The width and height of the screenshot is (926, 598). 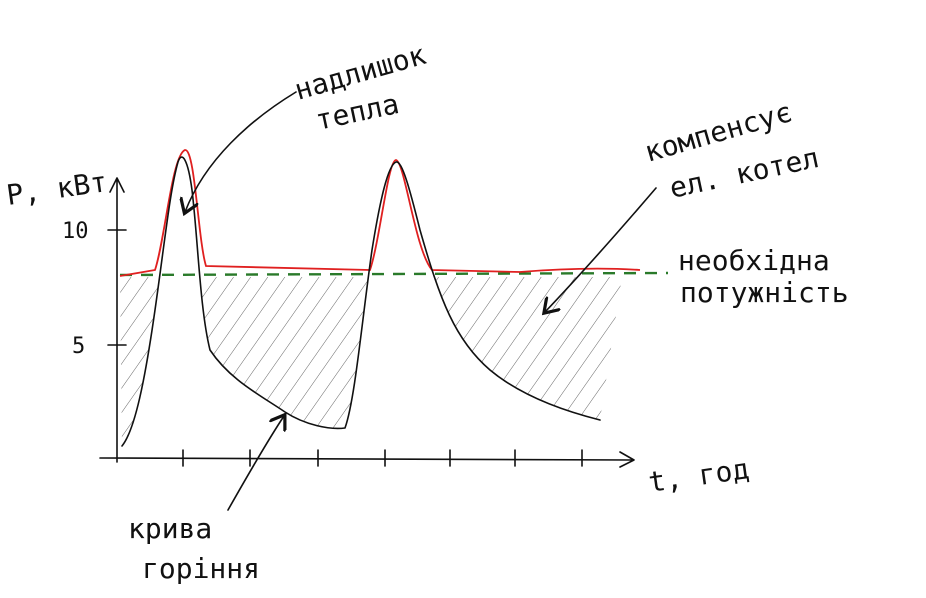 I want to click on annotation: крива, so click(x=170, y=528).